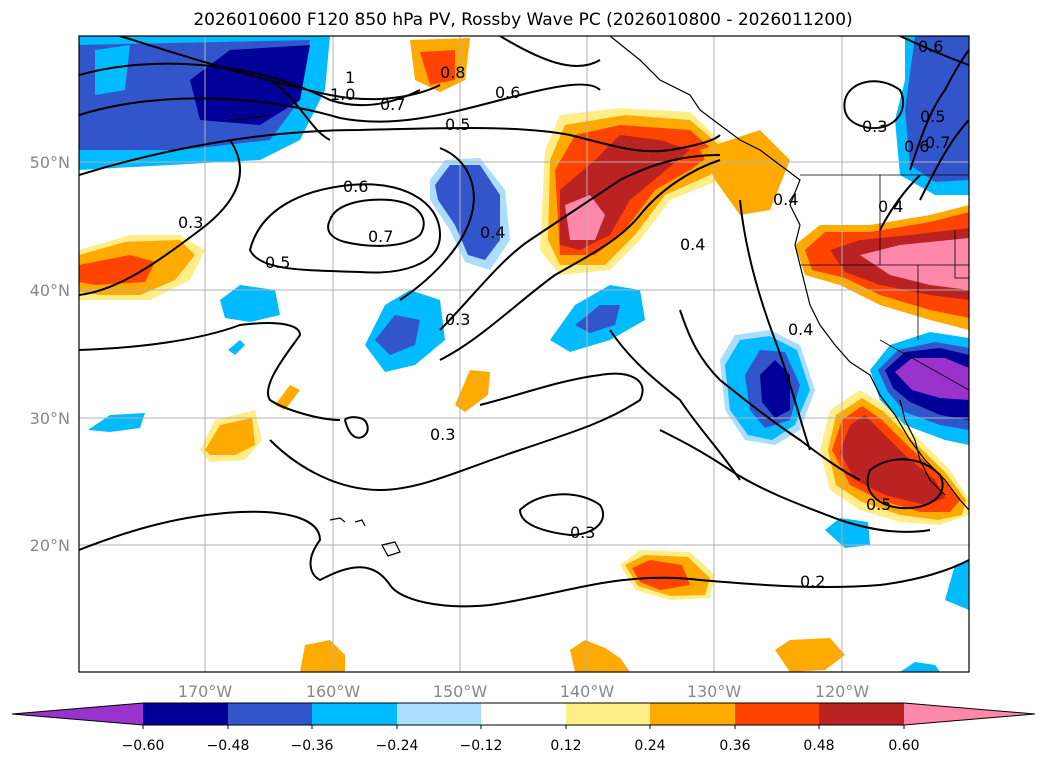  I want to click on colorbar-tick-label: −0.48, so click(228, 746).